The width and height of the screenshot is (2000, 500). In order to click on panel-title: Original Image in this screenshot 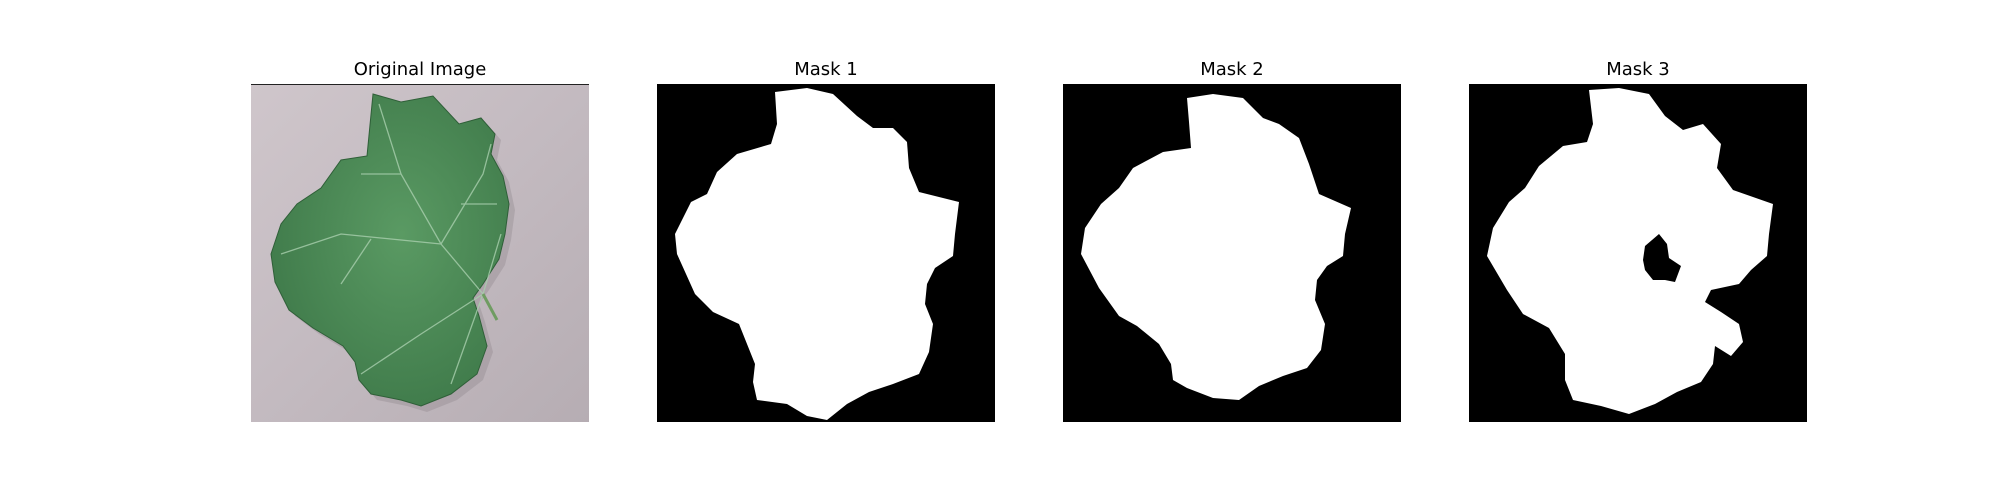, I will do `click(420, 69)`.